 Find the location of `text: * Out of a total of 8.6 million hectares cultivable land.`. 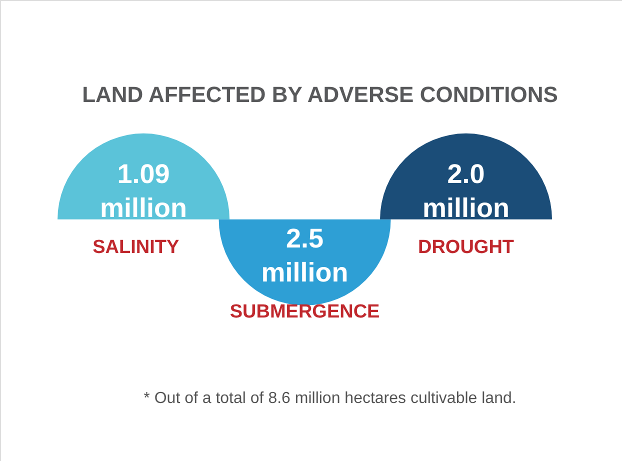

text: * Out of a total of 8.6 million hectares cultivable land. is located at coordinates (330, 398).